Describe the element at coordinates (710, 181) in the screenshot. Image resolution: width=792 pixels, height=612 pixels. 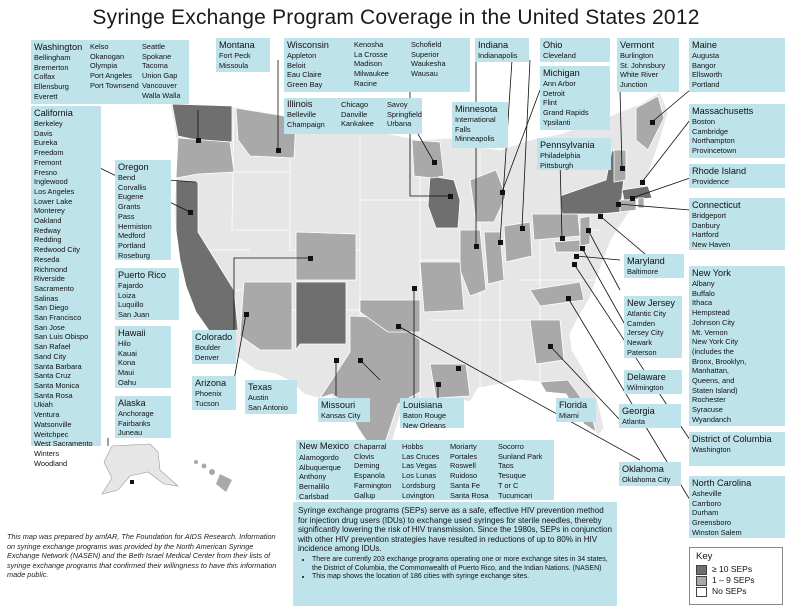
I see `city: Providence` at that location.